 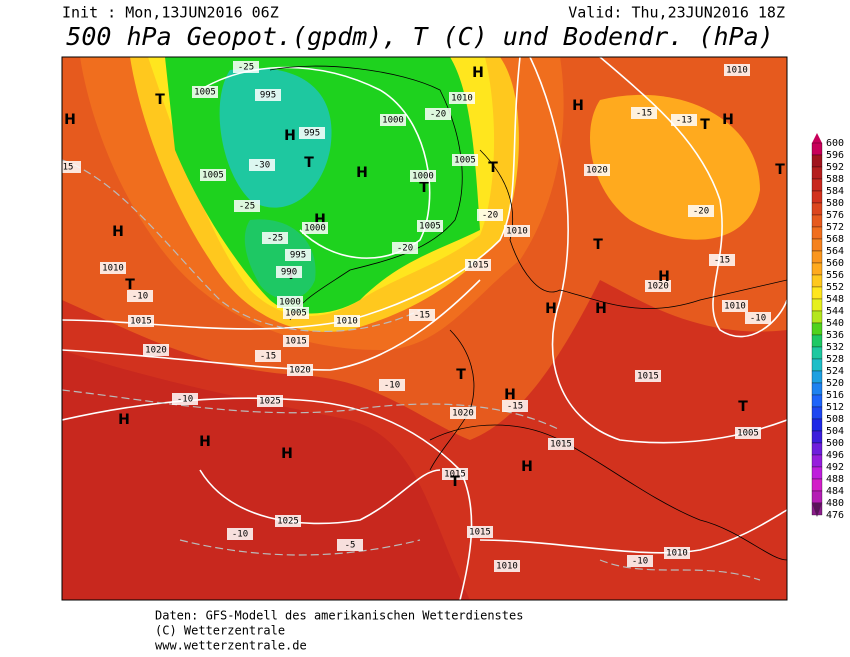 What do you see at coordinates (835, 239) in the screenshot?
I see `colorbar-label: 568` at bounding box center [835, 239].